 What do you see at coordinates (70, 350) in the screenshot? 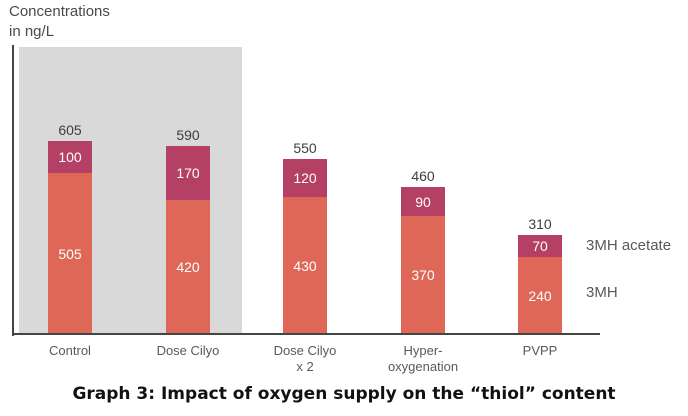
I see `x-axis-category-label: Control` at bounding box center [70, 350].